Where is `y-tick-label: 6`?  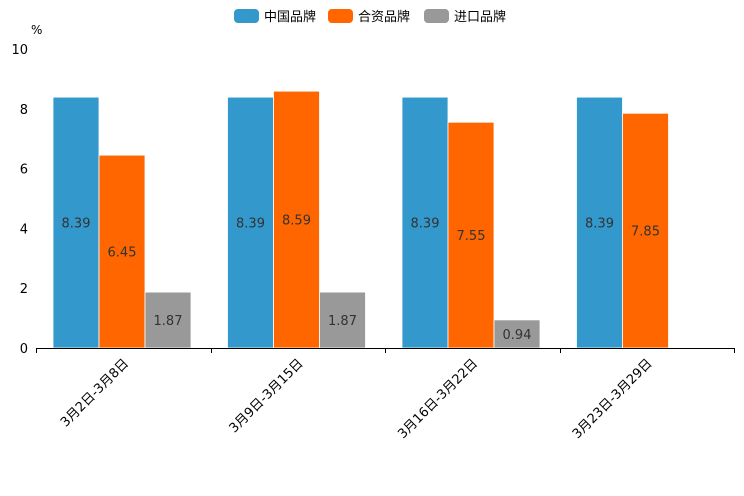 y-tick-label: 6 is located at coordinates (24, 170).